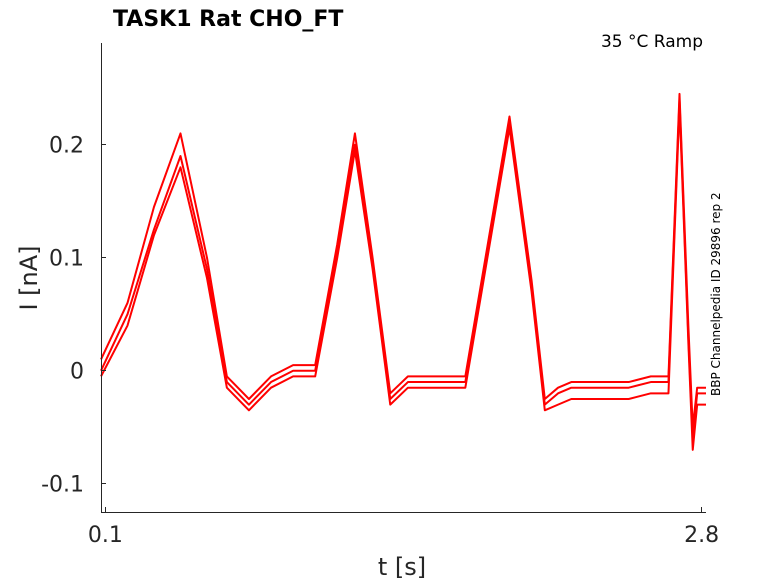 Image resolution: width=778 pixels, height=583 pixels. What do you see at coordinates (29, 277) in the screenshot?
I see `y-axis-label: I [nA]` at bounding box center [29, 277].